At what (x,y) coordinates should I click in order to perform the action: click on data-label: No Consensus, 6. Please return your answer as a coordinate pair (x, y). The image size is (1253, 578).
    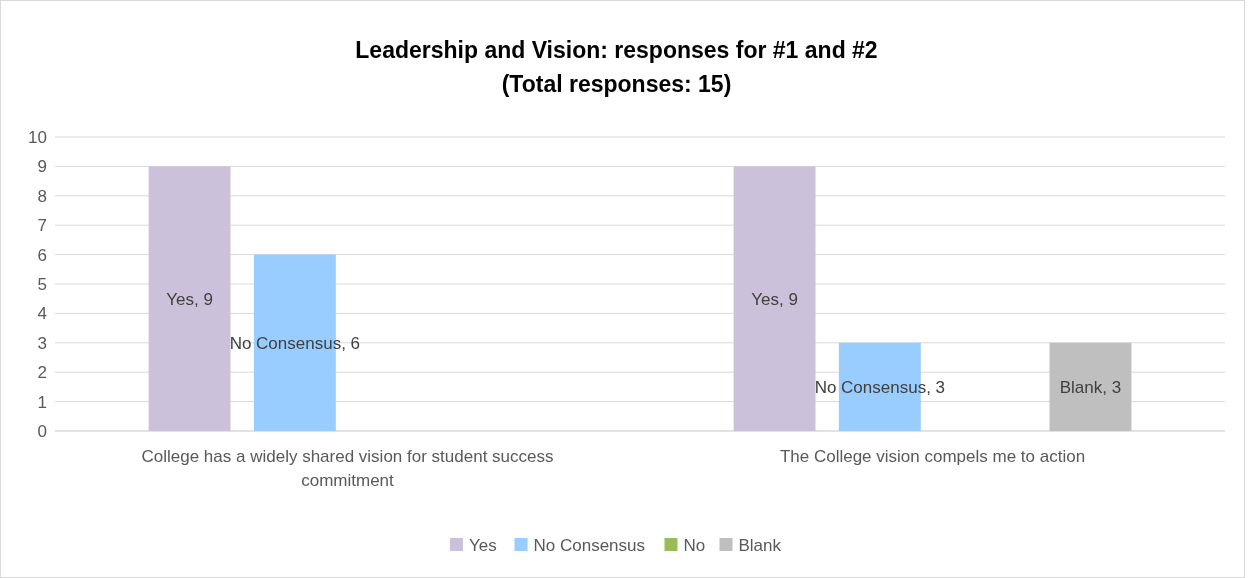
    Looking at the image, I should click on (295, 343).